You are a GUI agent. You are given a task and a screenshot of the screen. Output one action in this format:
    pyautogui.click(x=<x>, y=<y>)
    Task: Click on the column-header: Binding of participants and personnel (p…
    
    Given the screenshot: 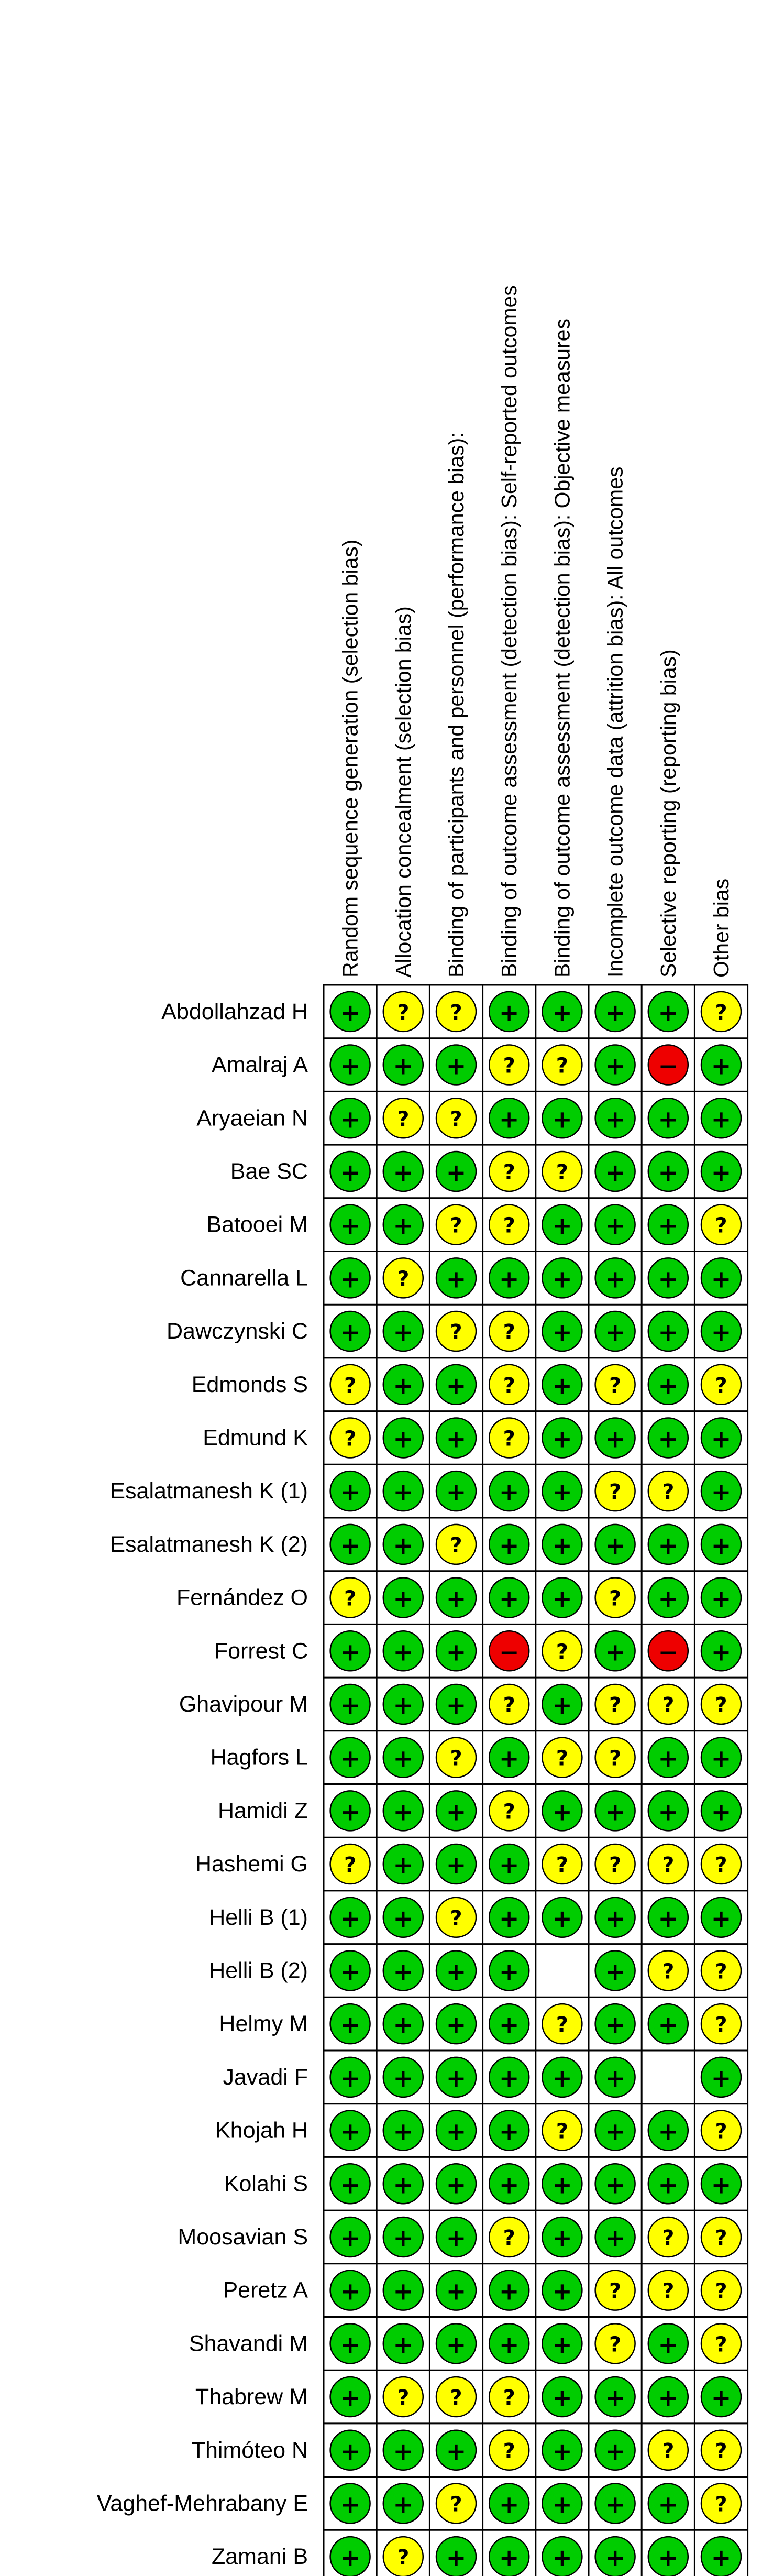 What is the action you would take?
    pyautogui.click(x=456, y=705)
    